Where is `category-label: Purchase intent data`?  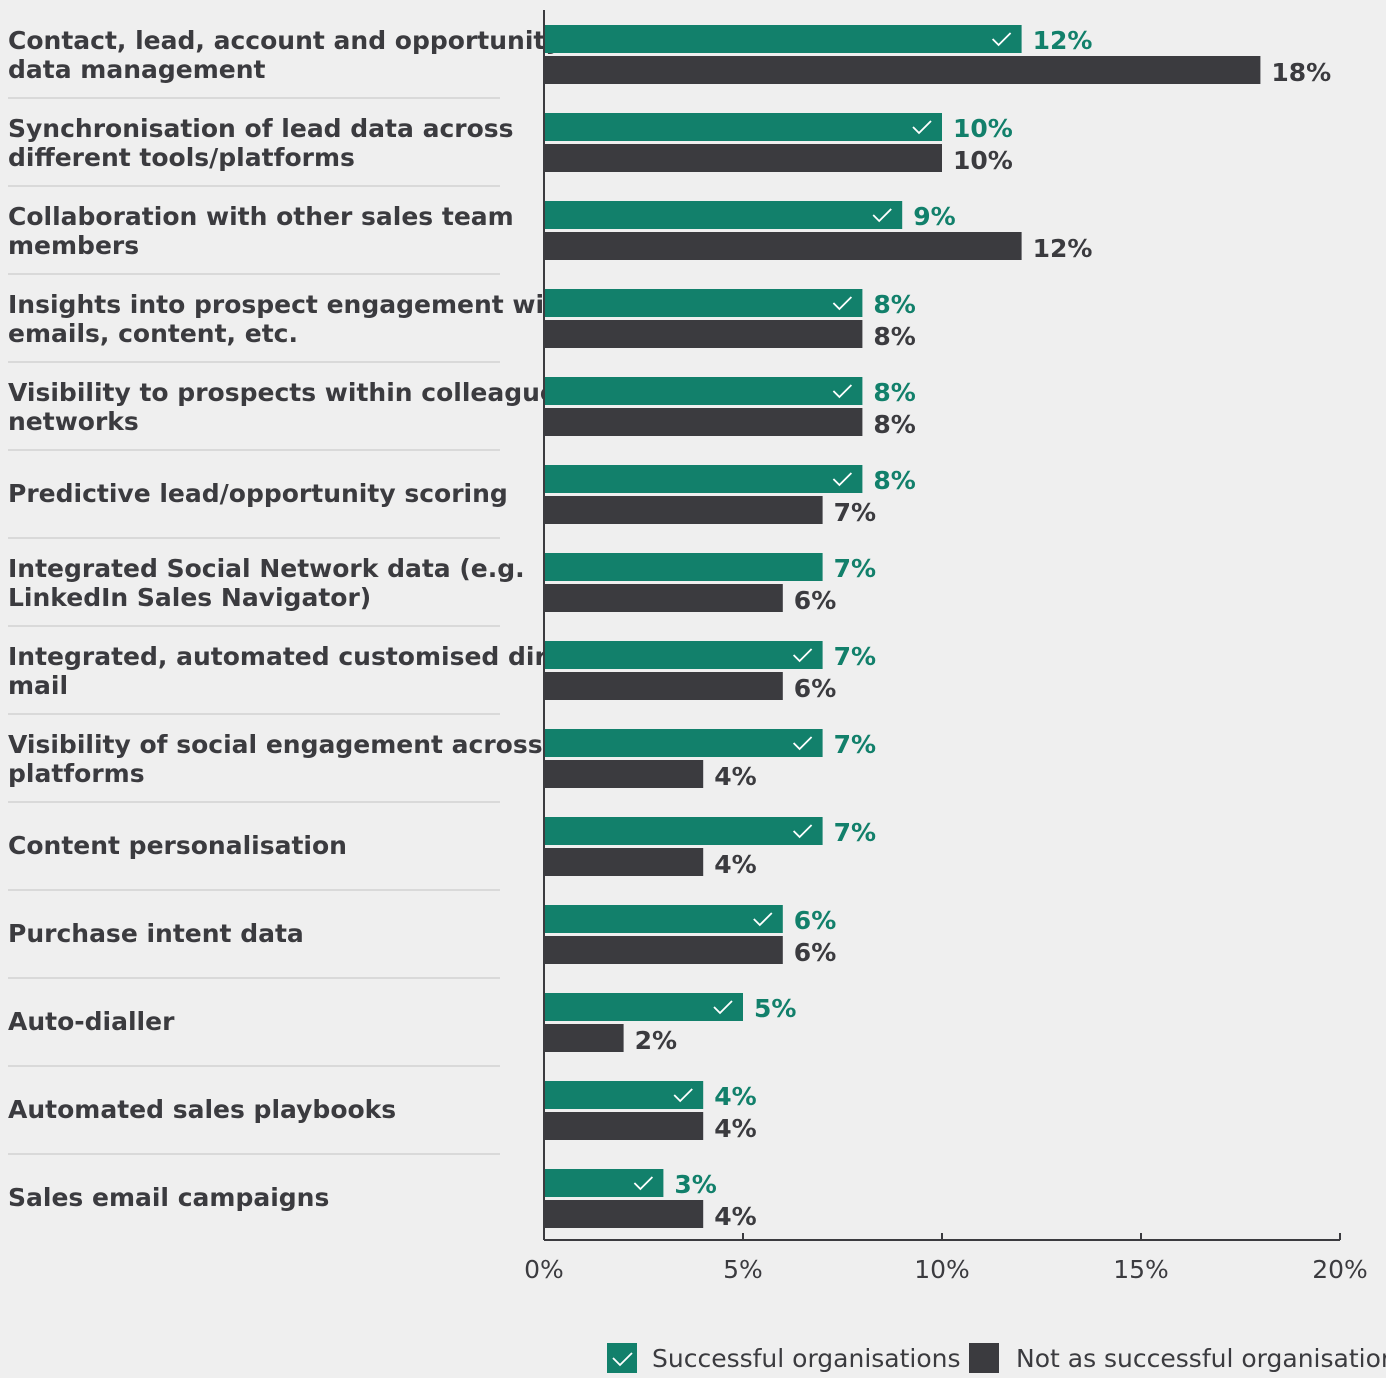 category-label: Purchase intent data is located at coordinates (156, 933).